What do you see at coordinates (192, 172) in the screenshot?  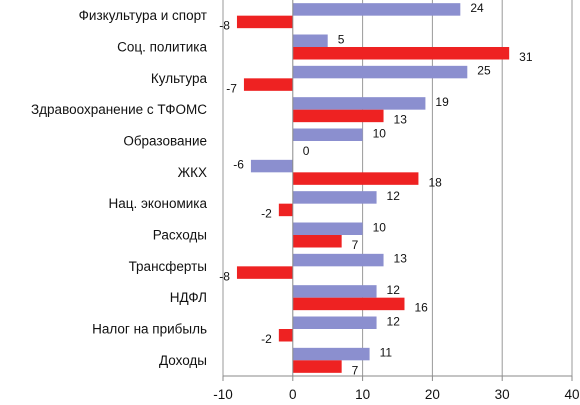 I see `category-label: ЖКХ` at bounding box center [192, 172].